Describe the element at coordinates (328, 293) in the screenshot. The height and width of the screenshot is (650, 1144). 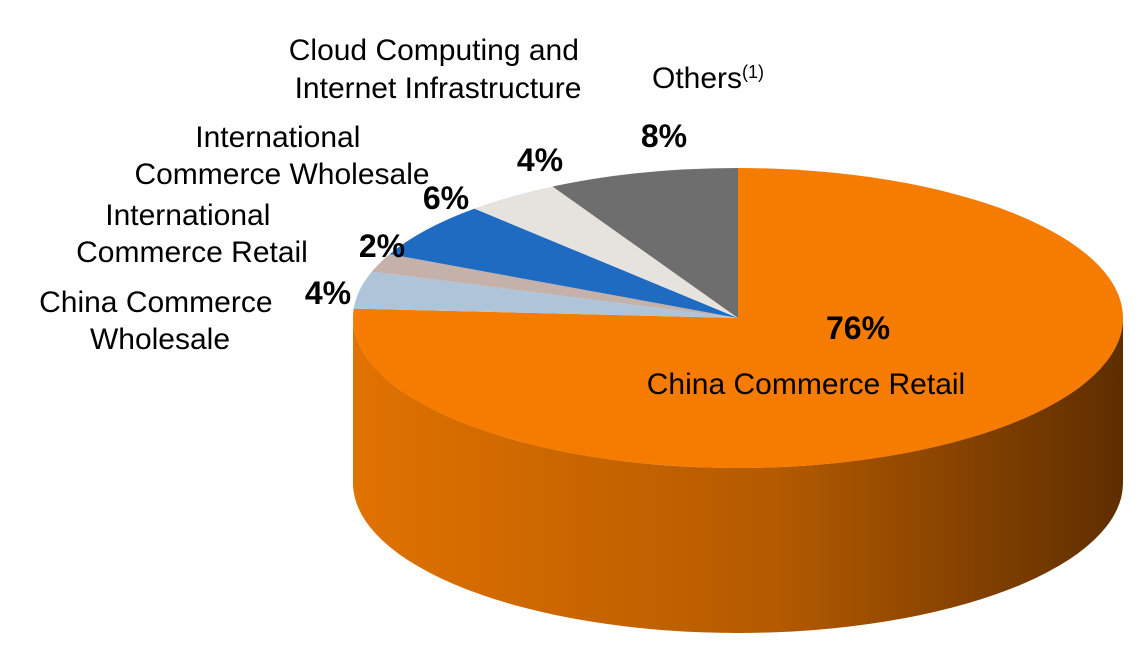
I see `pct-china-commerce-wholesale: 4%` at that location.